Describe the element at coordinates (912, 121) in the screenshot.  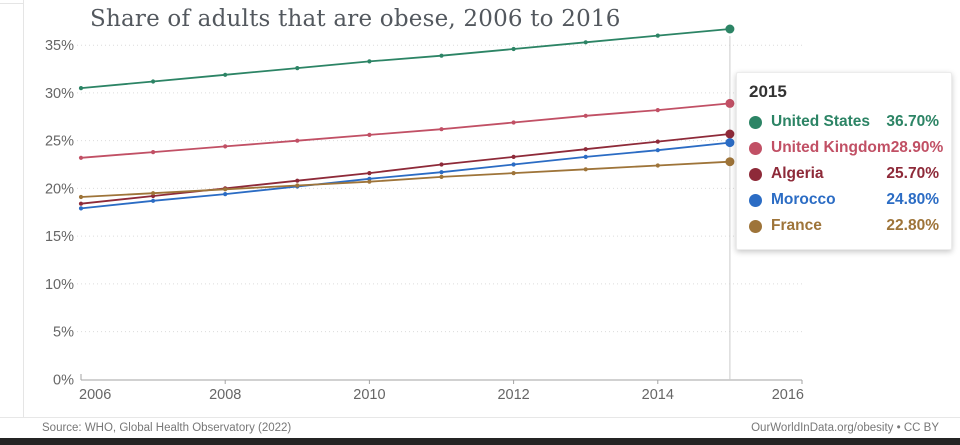
I see `series-value: 36.70%` at that location.